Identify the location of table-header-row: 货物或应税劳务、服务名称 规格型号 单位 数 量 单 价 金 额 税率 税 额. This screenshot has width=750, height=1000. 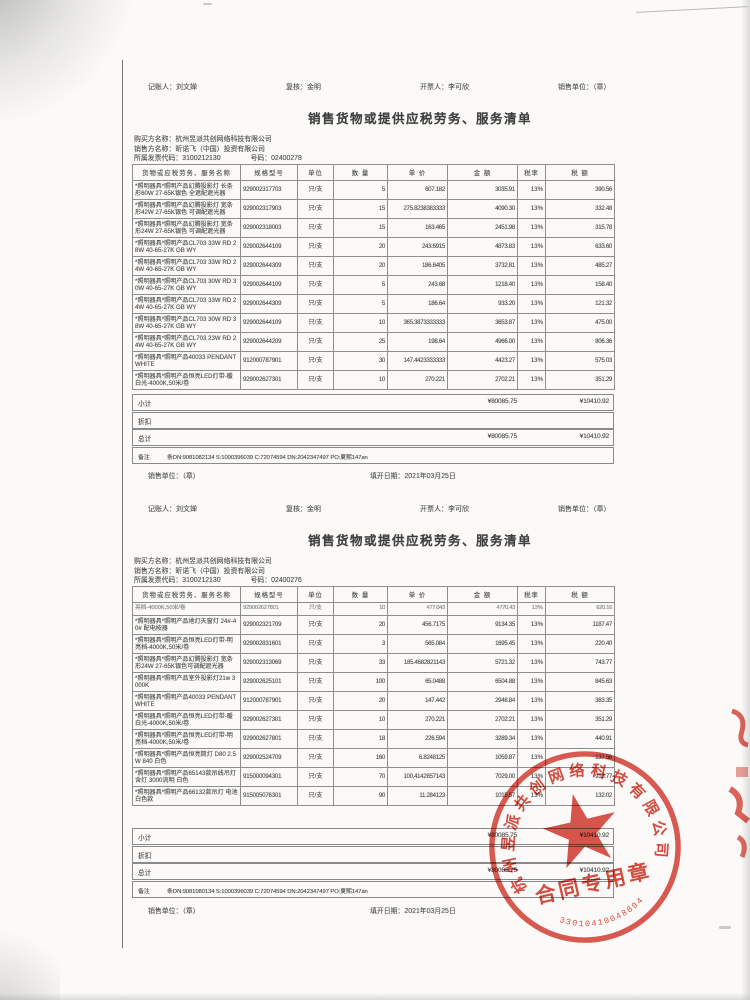
(373, 594).